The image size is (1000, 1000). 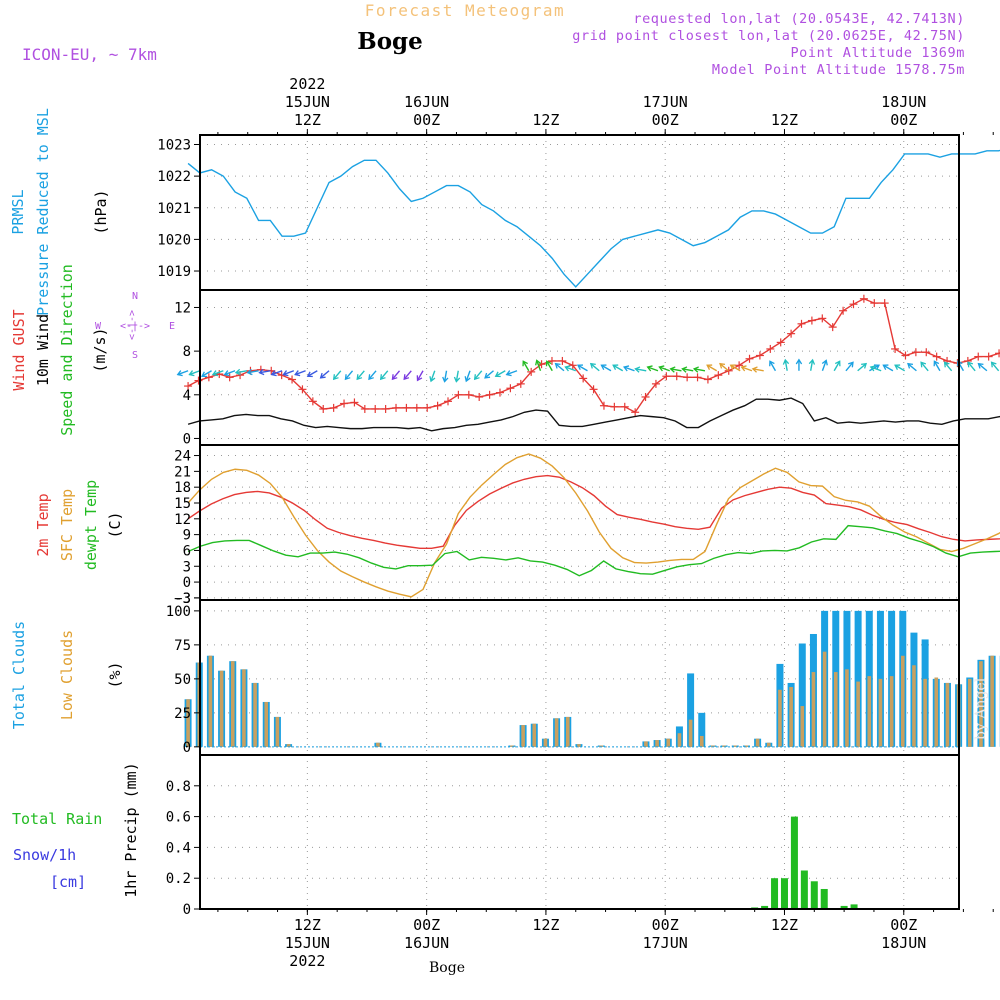 What do you see at coordinates (178, 612) in the screenshot?
I see `y-tick-label: 100` at bounding box center [178, 612].